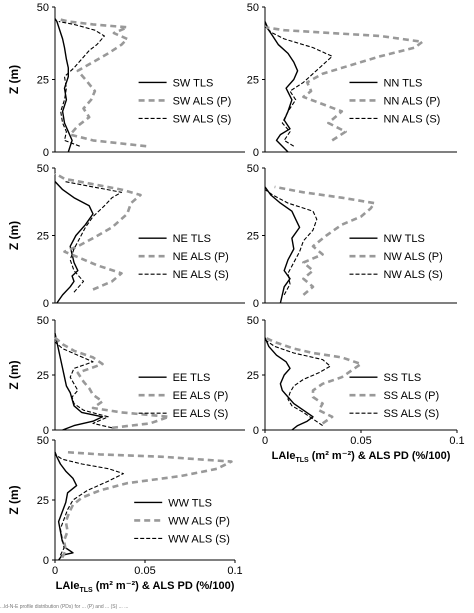 The height and width of the screenshot is (613, 474). What do you see at coordinates (43, 237) in the screenshot?
I see `y-tick-label-ne: 25` at bounding box center [43, 237].